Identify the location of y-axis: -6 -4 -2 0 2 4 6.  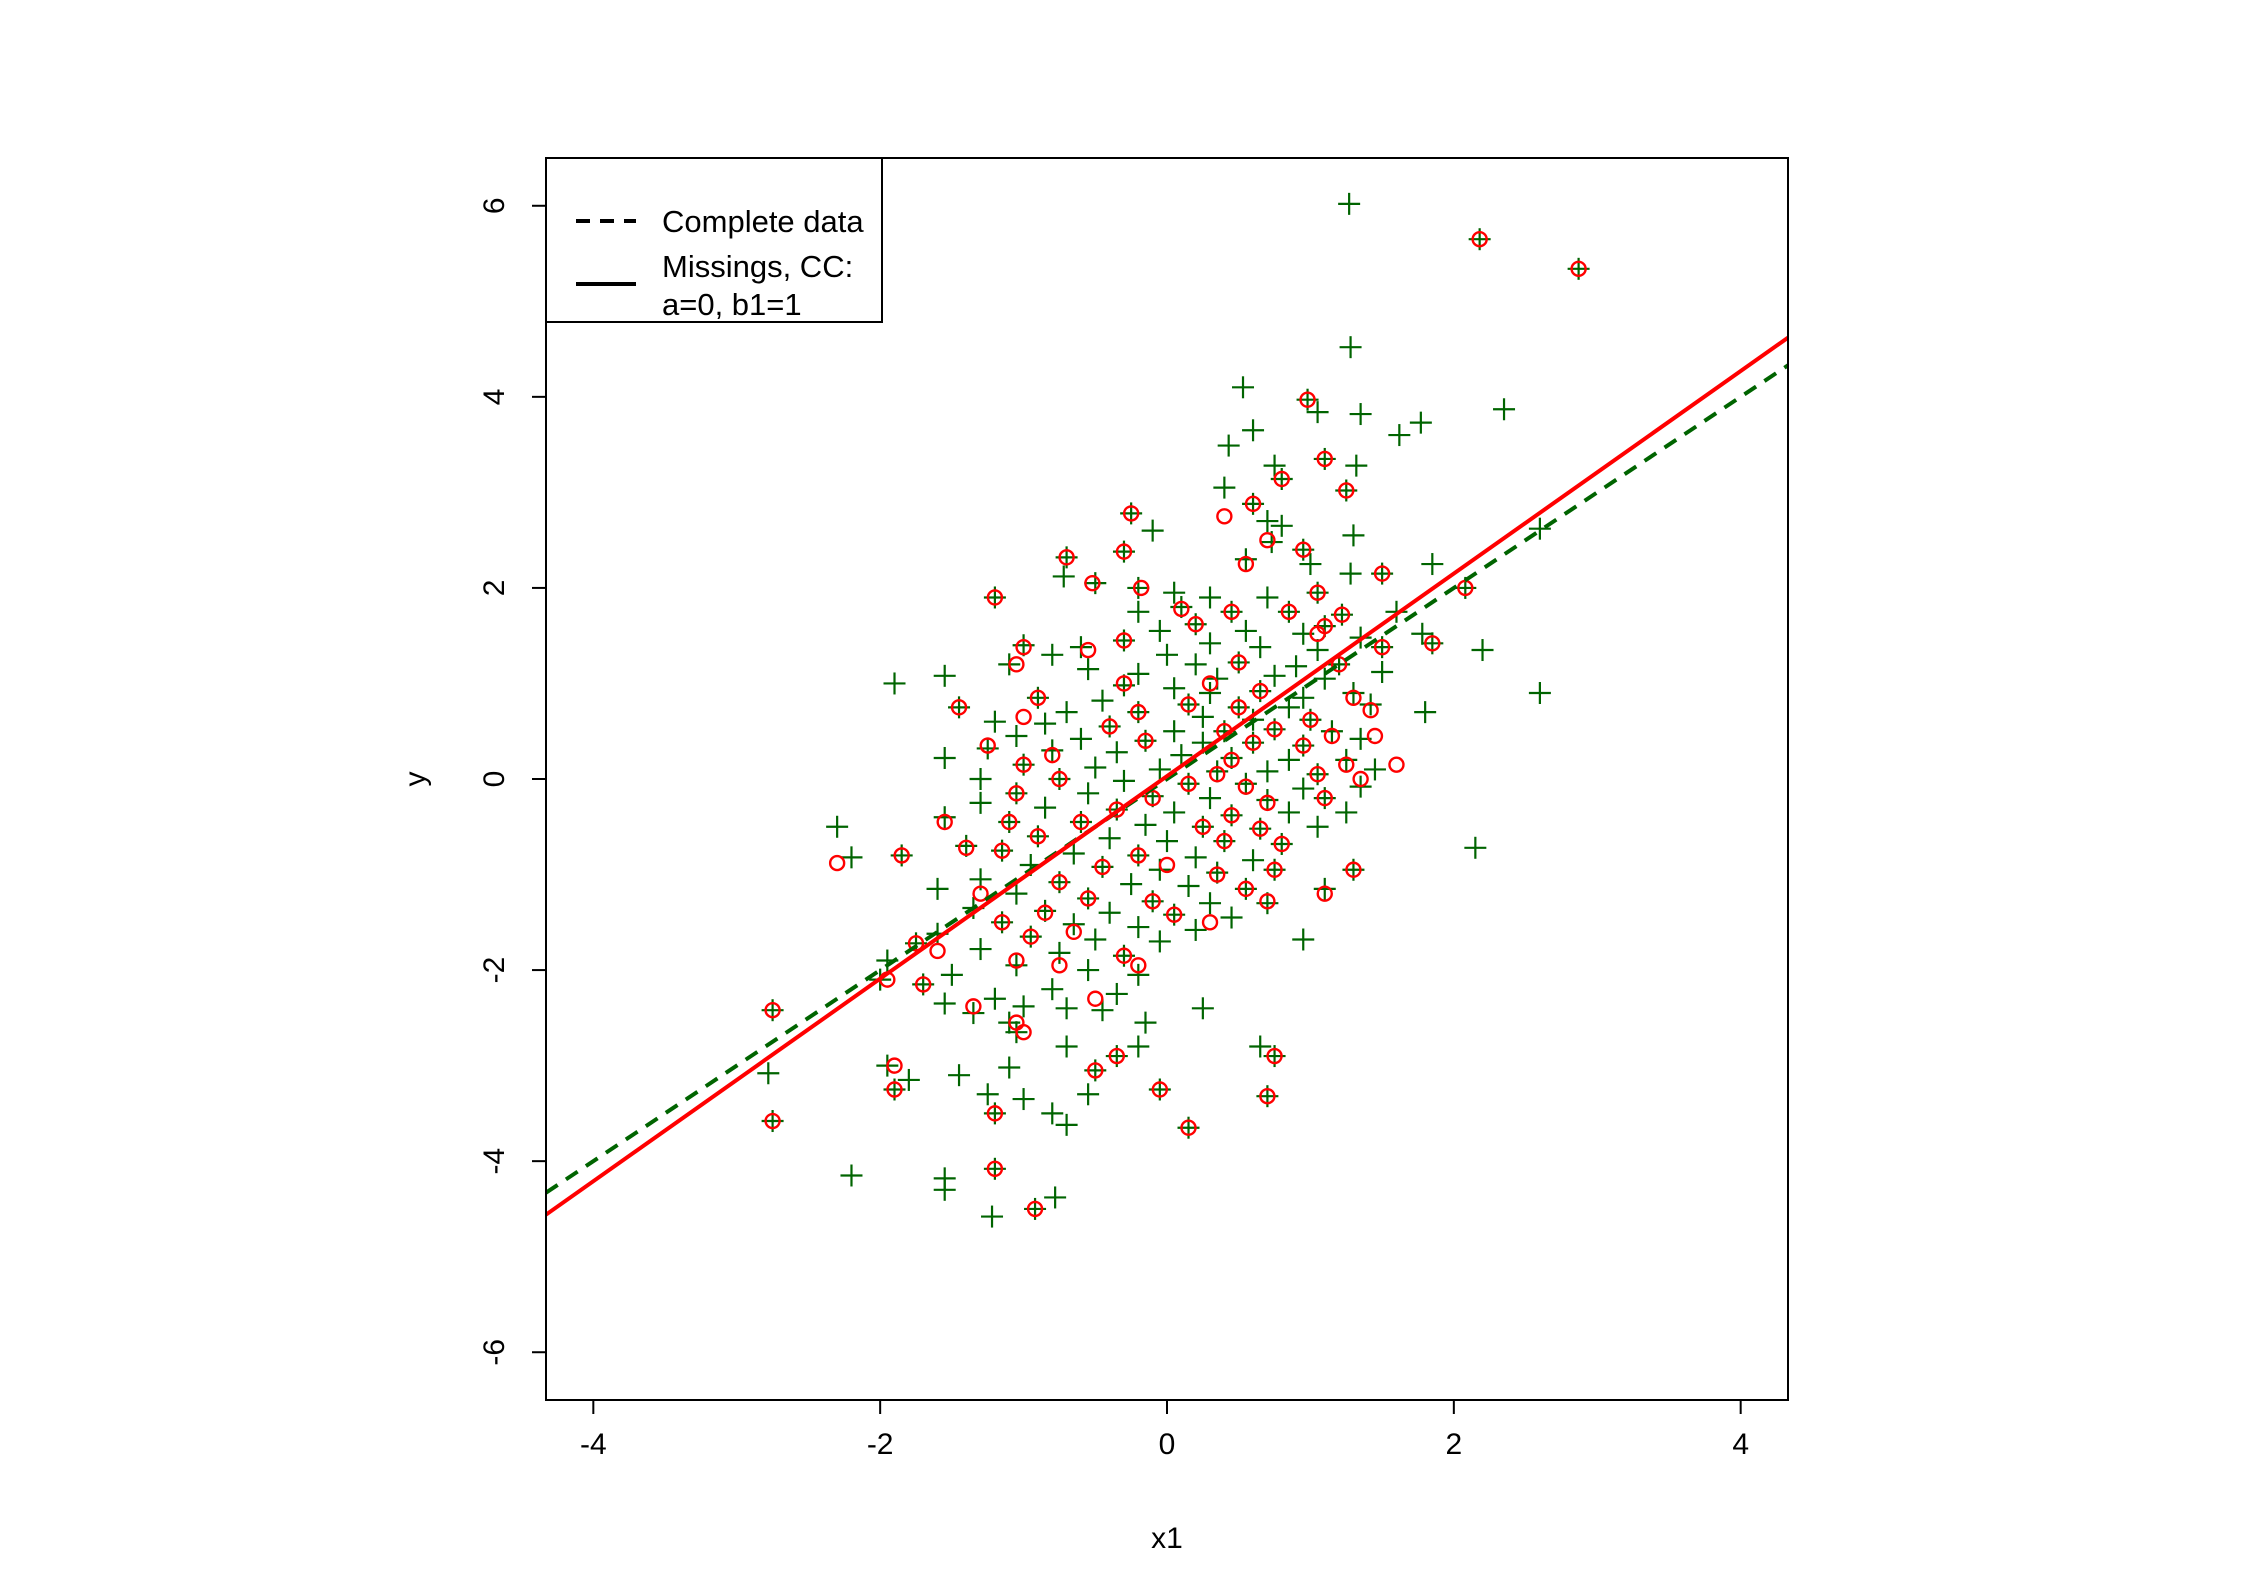
(512, 781).